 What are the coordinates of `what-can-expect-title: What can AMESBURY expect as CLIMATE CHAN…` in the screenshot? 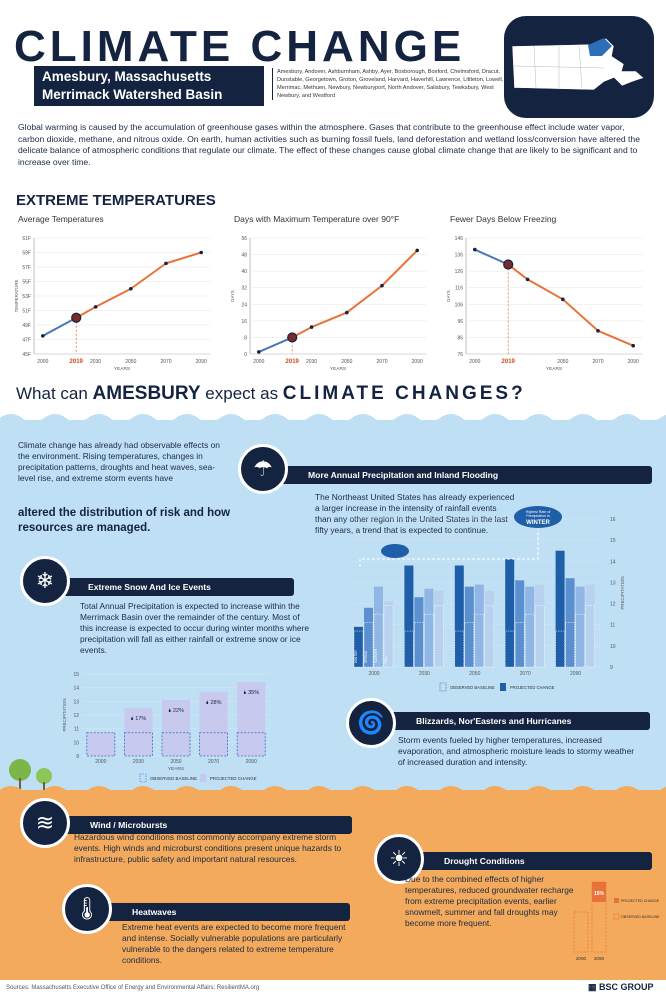 It's located at (271, 394).